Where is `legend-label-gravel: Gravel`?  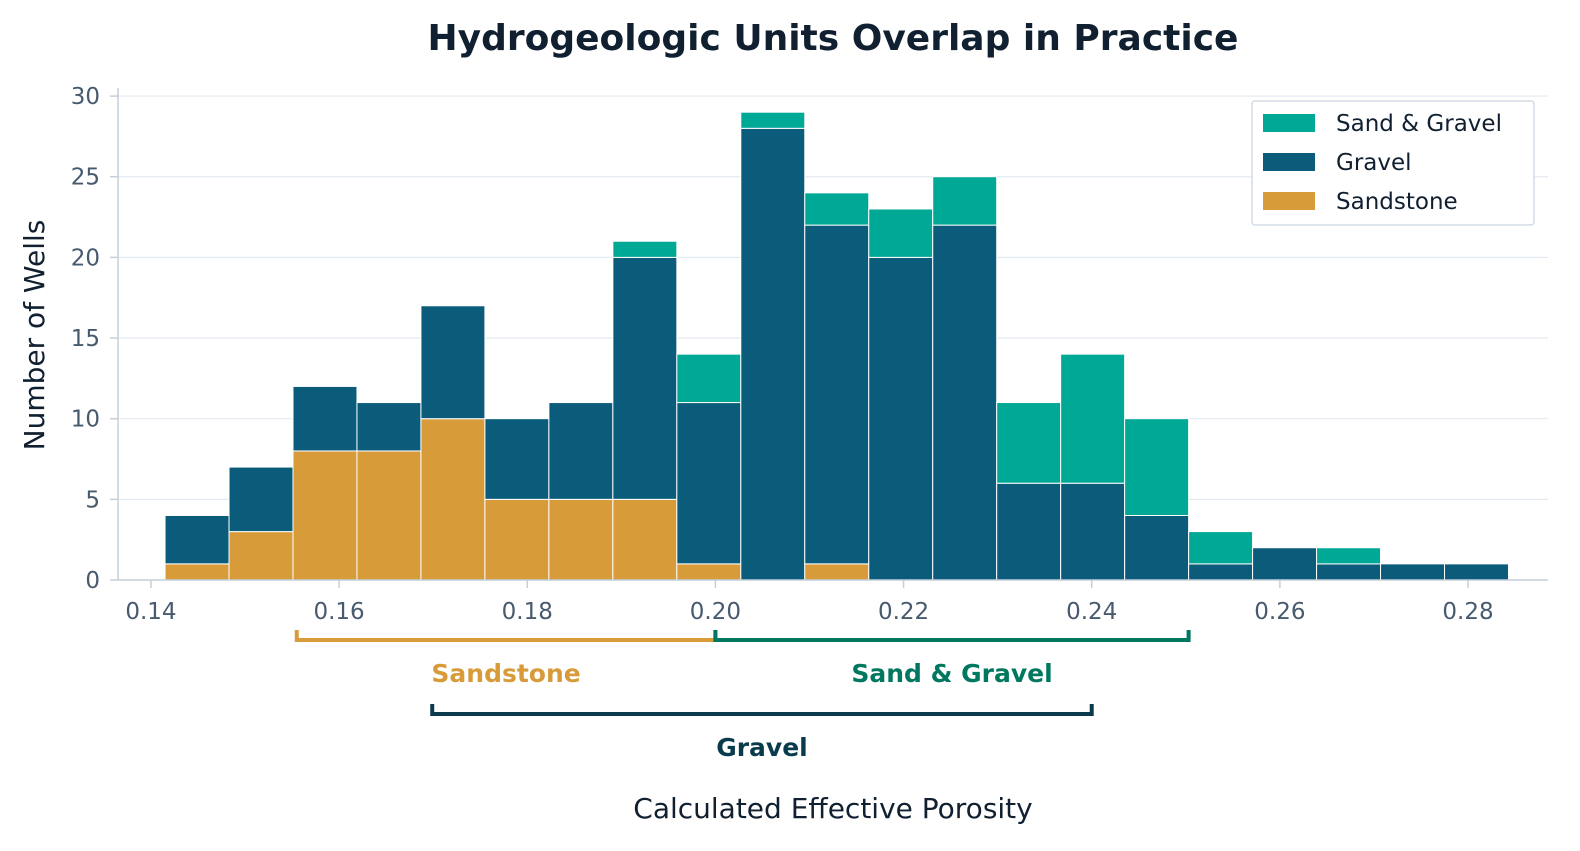
legend-label-gravel: Gravel is located at coordinates (1374, 163).